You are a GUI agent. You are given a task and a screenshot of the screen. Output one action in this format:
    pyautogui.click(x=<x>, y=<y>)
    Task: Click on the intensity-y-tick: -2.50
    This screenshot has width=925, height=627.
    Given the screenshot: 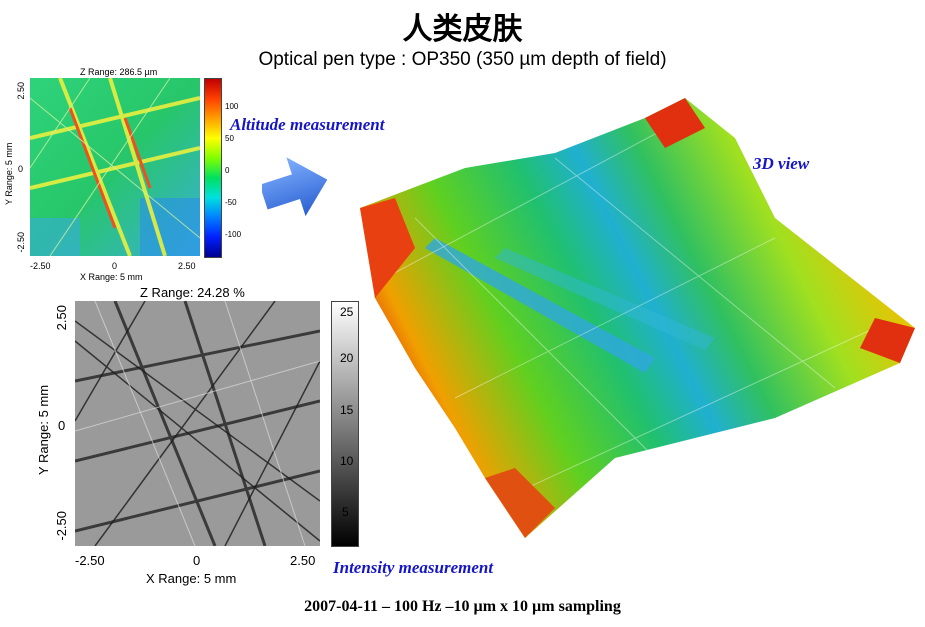 What is the action you would take?
    pyautogui.click(x=61, y=526)
    